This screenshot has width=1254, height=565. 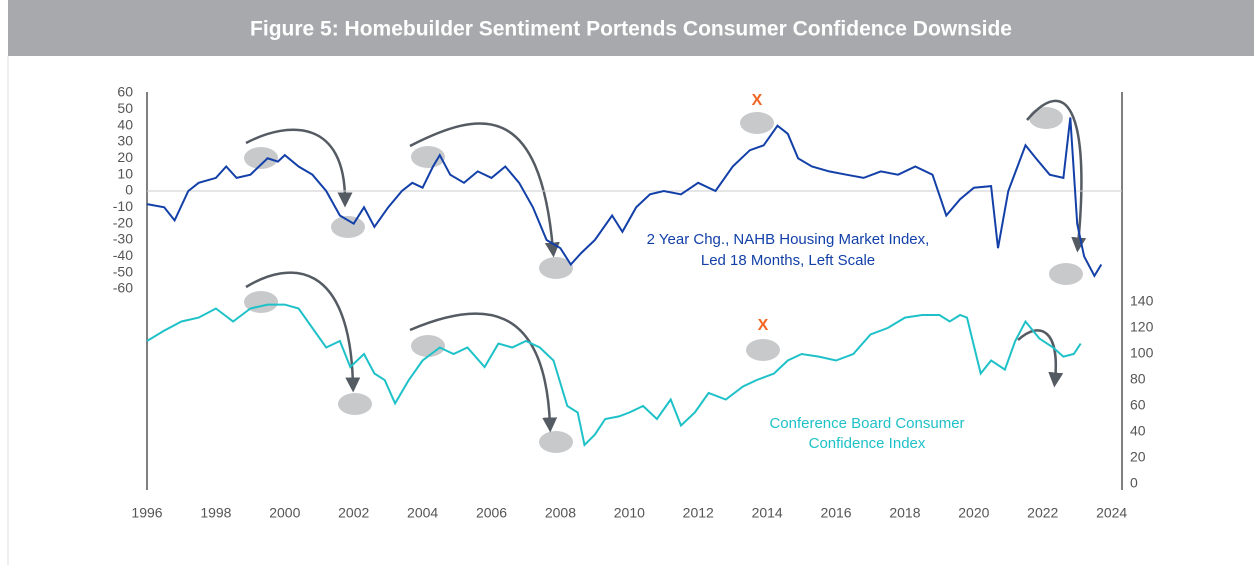 What do you see at coordinates (1138, 405) in the screenshot?
I see `y2-tick-label: 60` at bounding box center [1138, 405].